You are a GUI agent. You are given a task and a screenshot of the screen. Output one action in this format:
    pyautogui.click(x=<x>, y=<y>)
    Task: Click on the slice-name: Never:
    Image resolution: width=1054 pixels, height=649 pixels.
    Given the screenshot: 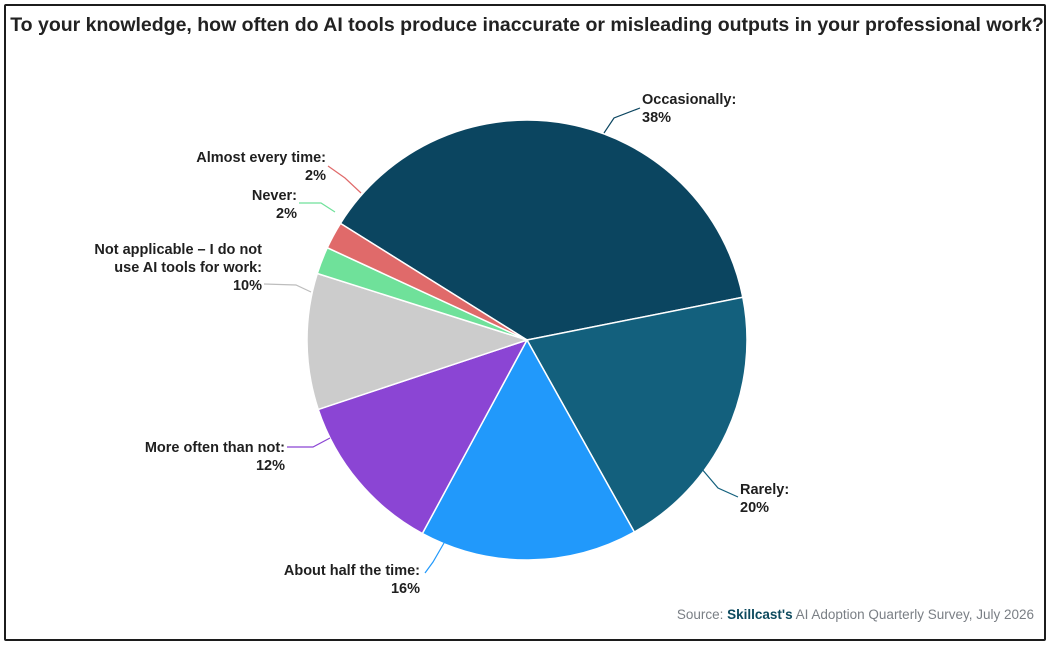 What is the action you would take?
    pyautogui.click(x=274, y=196)
    